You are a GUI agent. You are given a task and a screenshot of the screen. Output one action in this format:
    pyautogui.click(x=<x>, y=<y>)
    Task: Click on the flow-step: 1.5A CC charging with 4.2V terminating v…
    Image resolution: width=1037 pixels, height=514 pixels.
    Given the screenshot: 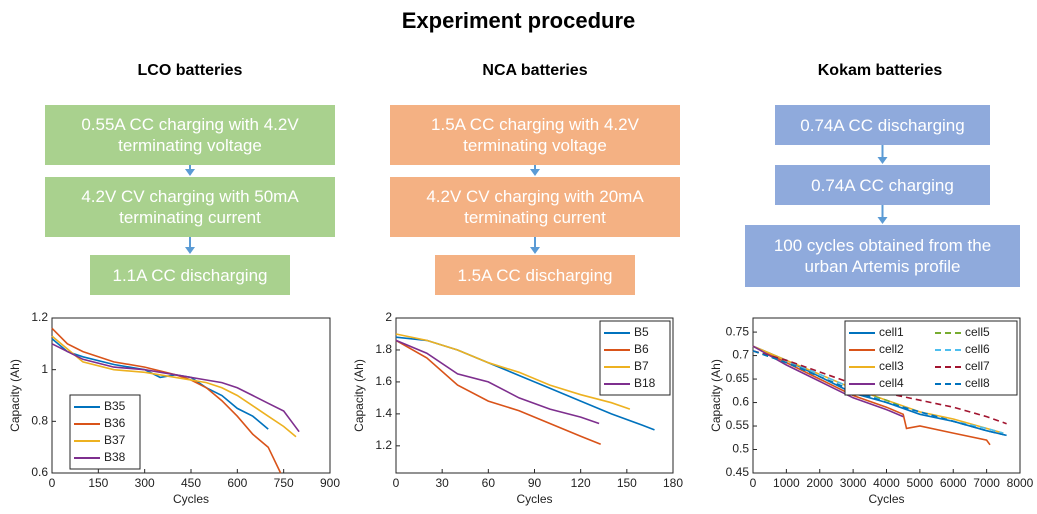 What is the action you would take?
    pyautogui.click(x=535, y=135)
    